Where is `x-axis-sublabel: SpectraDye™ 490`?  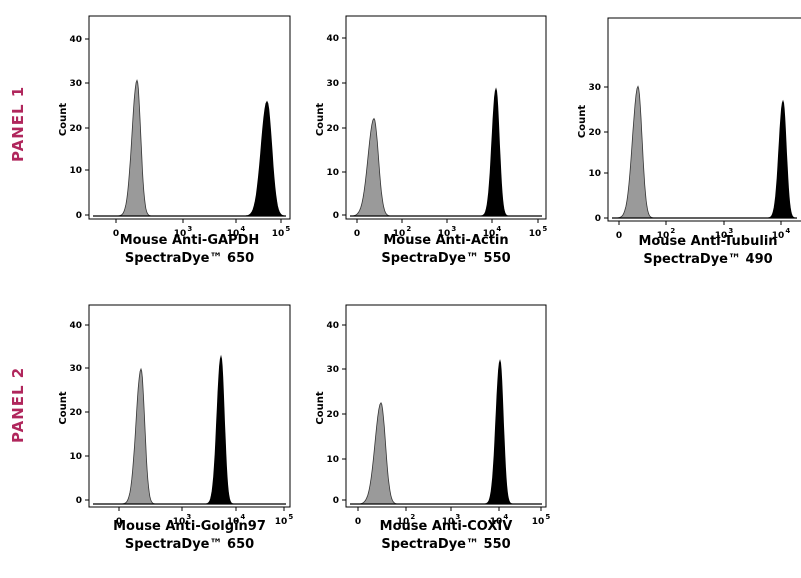 x-axis-sublabel: SpectraDye™ 490 is located at coordinates (707, 259).